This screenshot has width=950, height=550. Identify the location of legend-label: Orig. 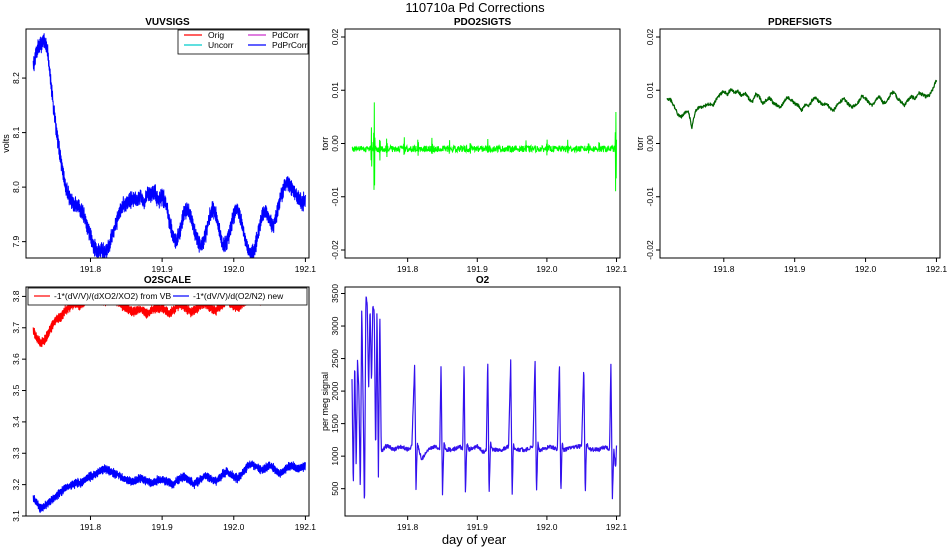
(216, 35).